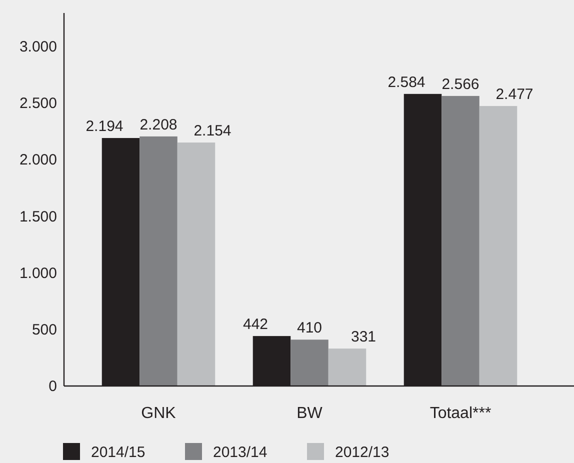 This screenshot has width=574, height=463. What do you see at coordinates (255, 325) in the screenshot?
I see `data-label: 442` at bounding box center [255, 325].